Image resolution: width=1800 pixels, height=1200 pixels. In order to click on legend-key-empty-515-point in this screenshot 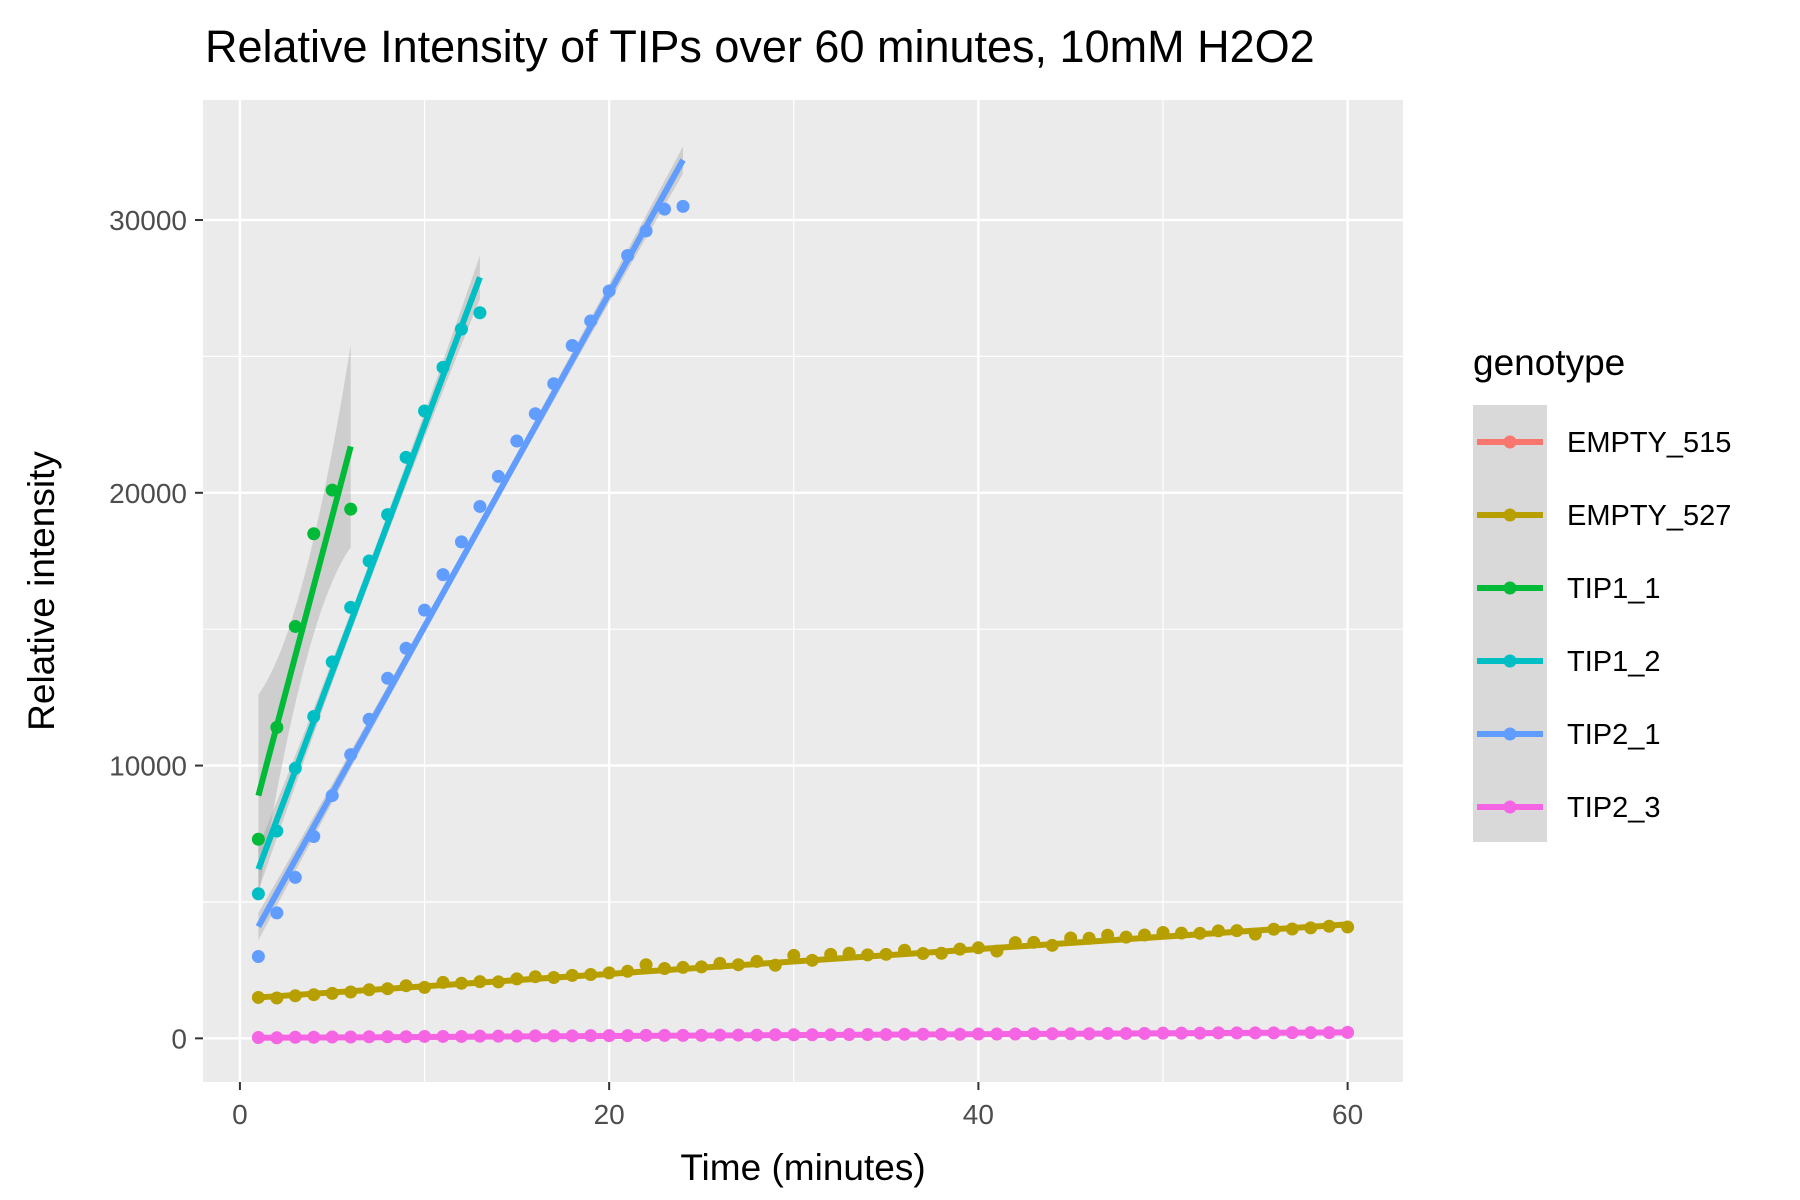, I will do `click(1510, 442)`.